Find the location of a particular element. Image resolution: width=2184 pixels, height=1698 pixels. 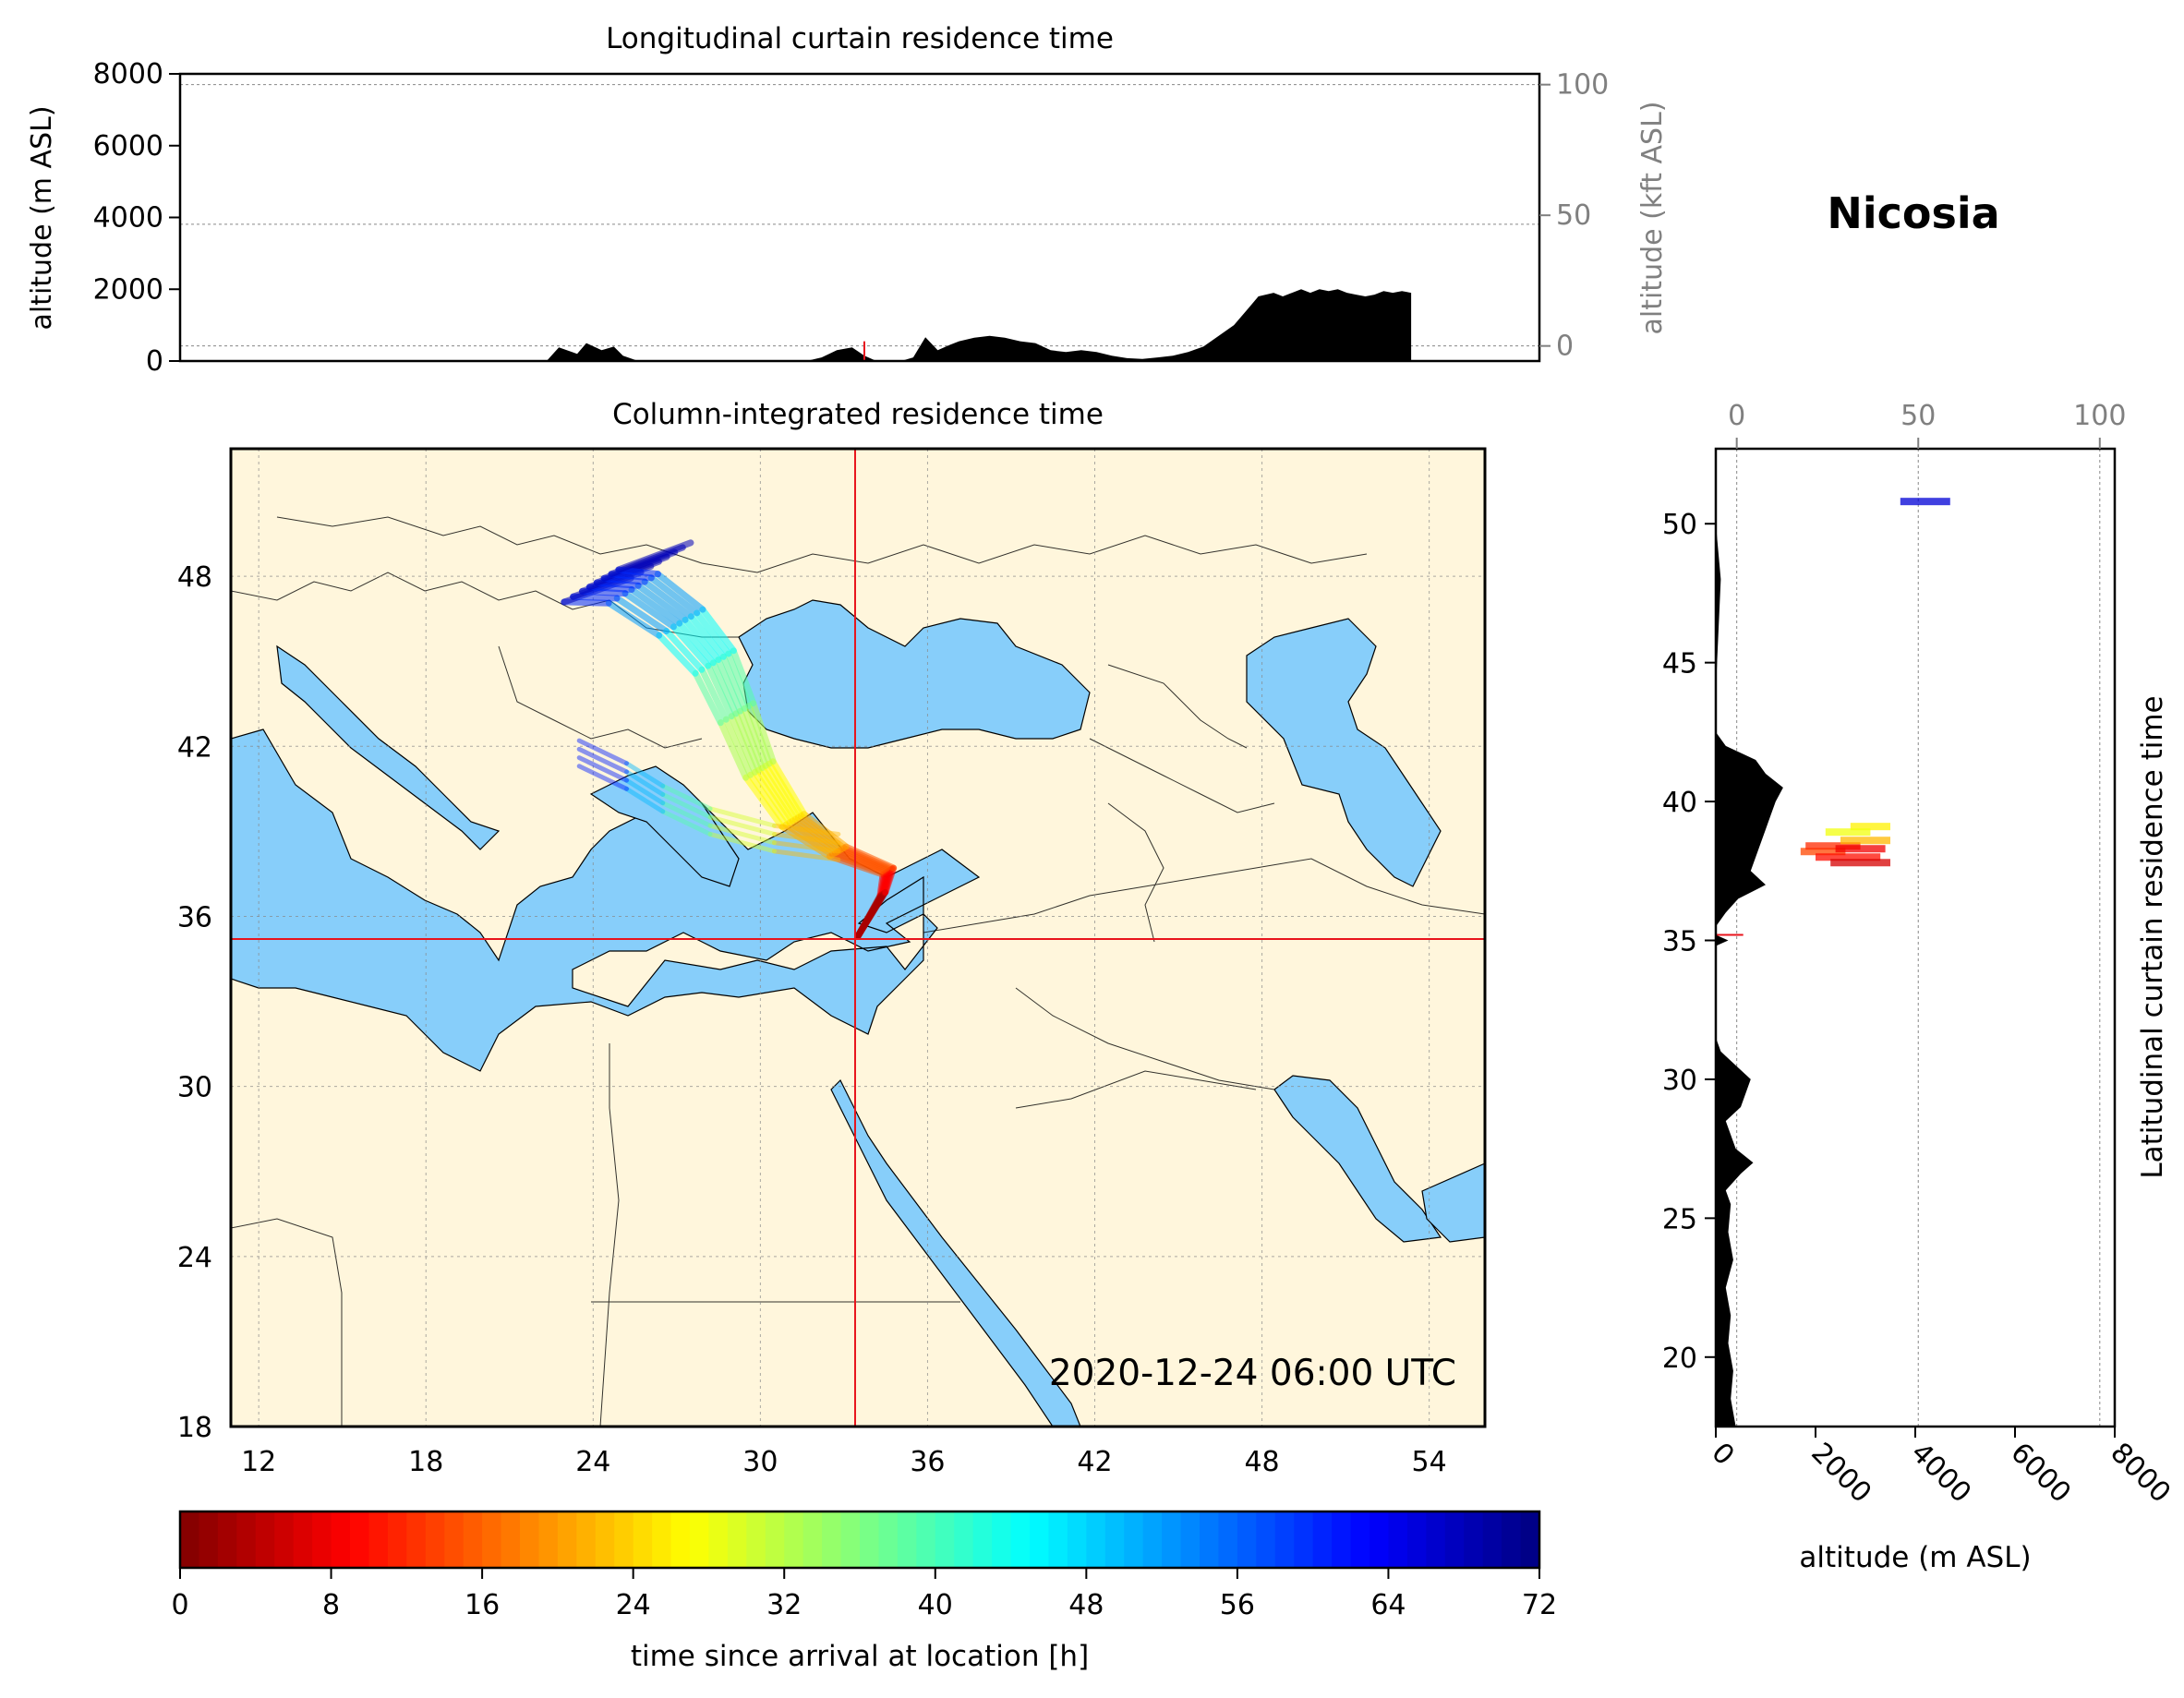

latitudinal-y-ticks: 20 25 30 35 40 45 50 is located at coordinates (1689, 942).